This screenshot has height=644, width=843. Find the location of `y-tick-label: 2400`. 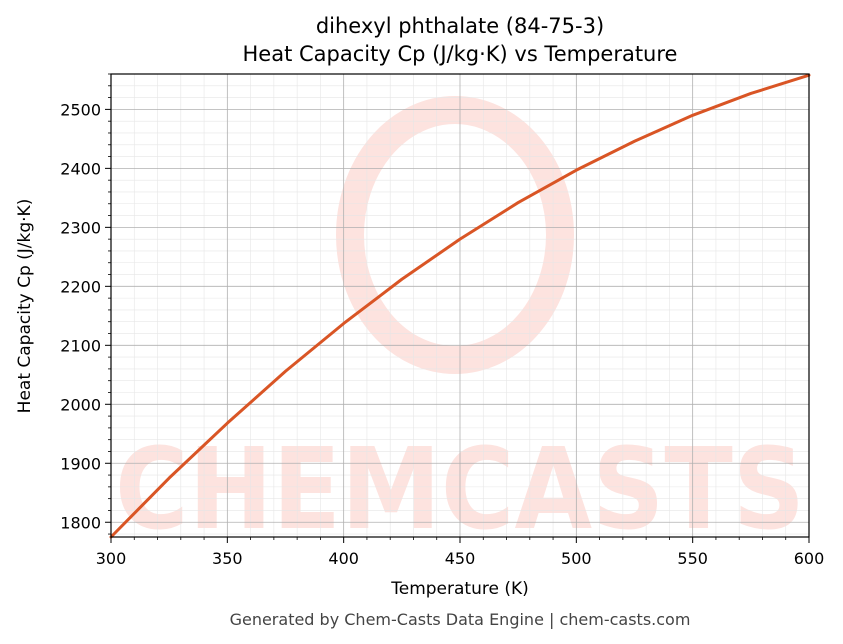

y-tick-label: 2400 is located at coordinates (80, 168).